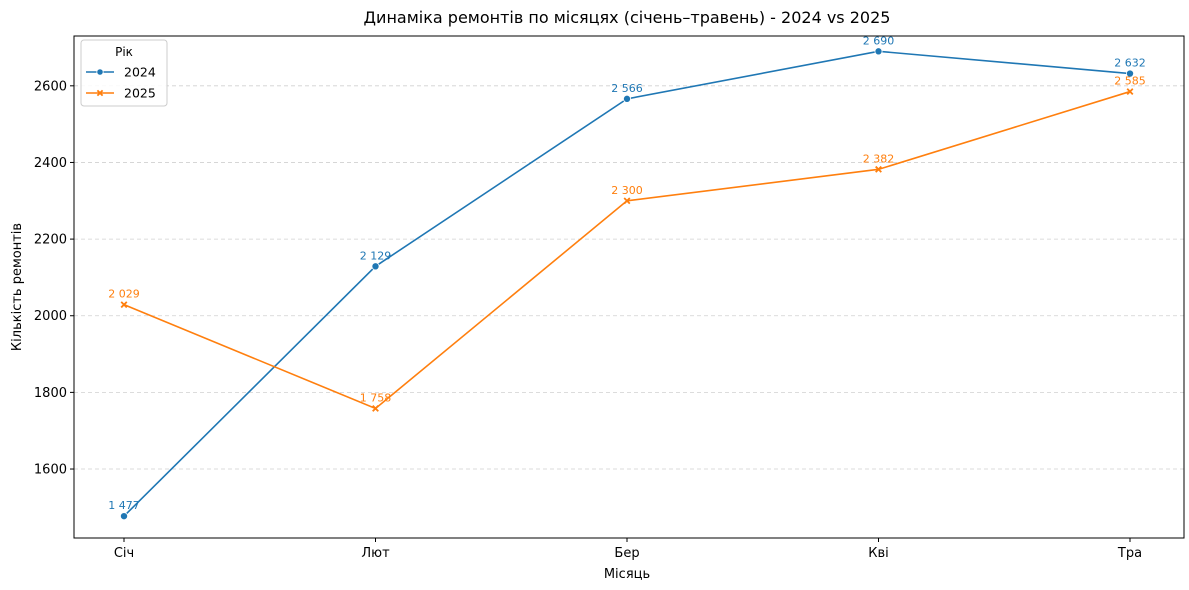  I want to click on legend-label: 2025, so click(140, 93).